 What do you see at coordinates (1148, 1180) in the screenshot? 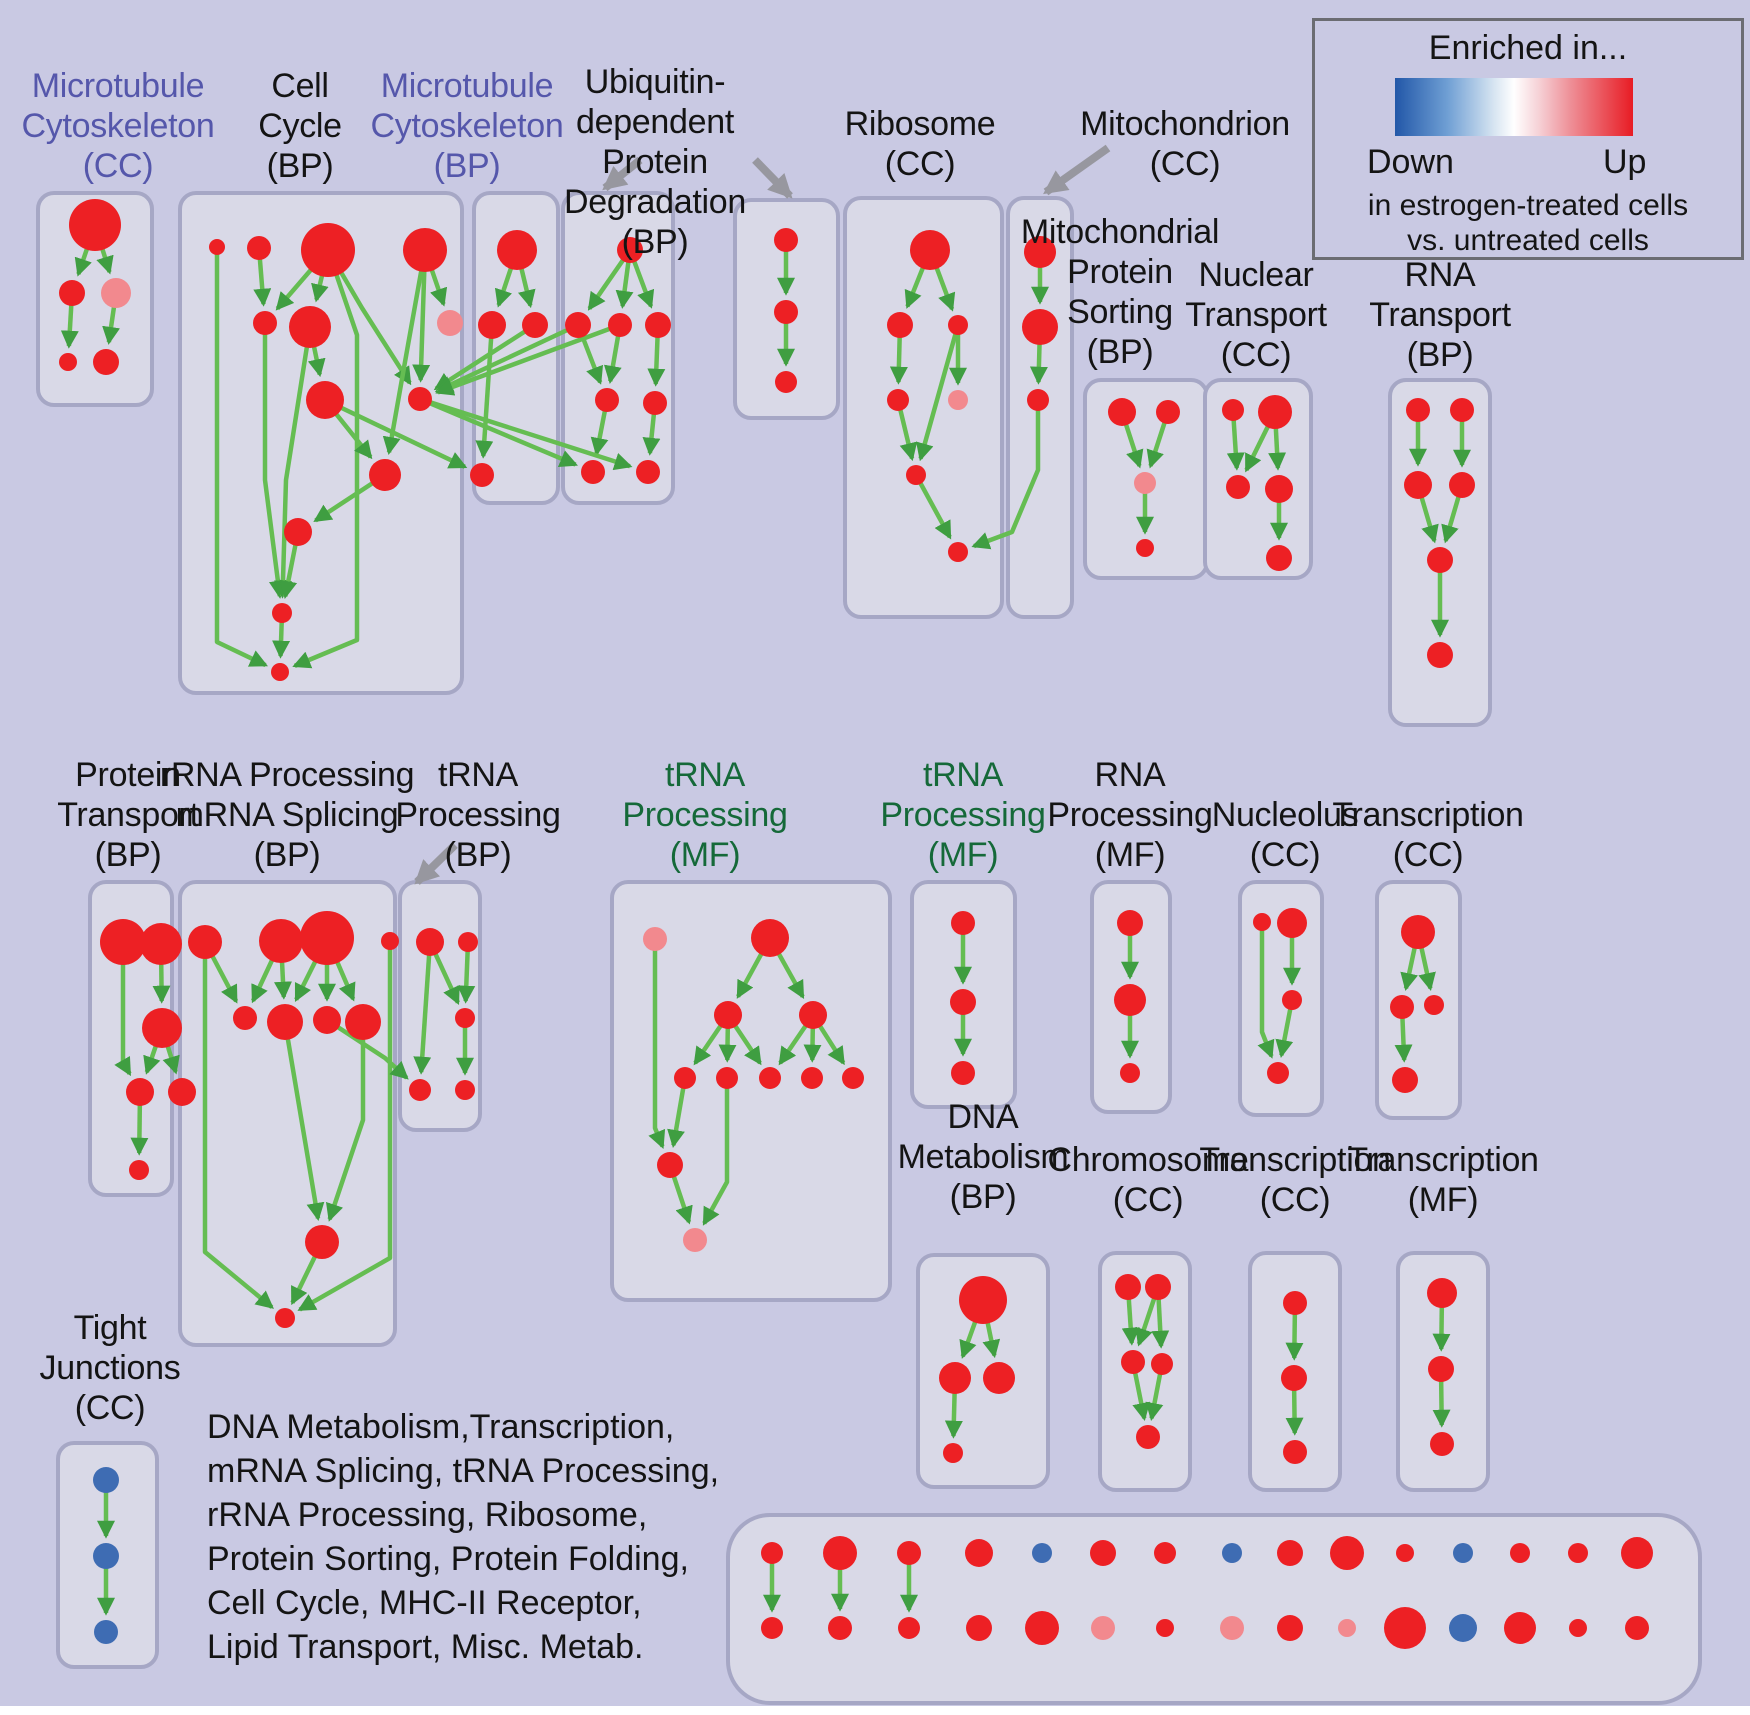
I see `cluster-label-chromosome: Chromosome (CC)` at bounding box center [1148, 1180].